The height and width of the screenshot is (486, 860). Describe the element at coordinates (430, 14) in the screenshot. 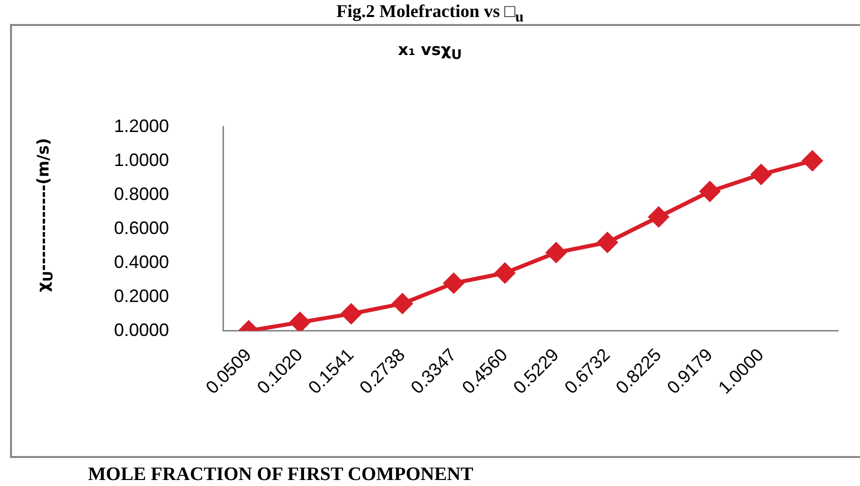

I see `chart-title: Fig.2 Molefraction vs □$_{u}$` at that location.